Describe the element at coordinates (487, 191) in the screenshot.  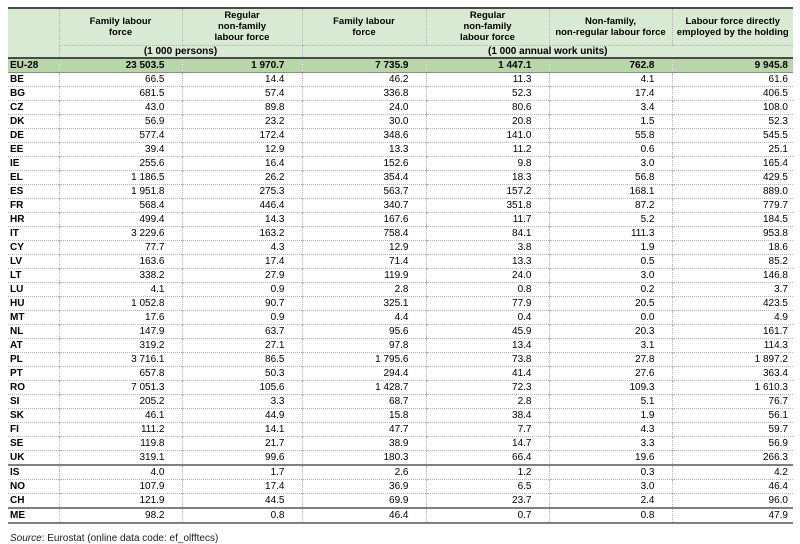
I see `value-cell: 157.2` at that location.